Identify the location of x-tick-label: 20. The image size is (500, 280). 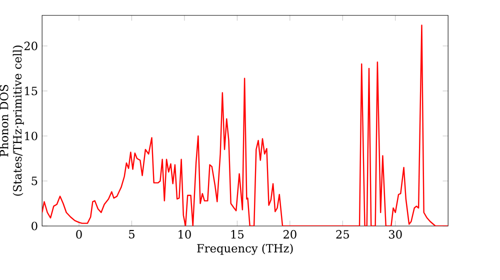
(289, 234).